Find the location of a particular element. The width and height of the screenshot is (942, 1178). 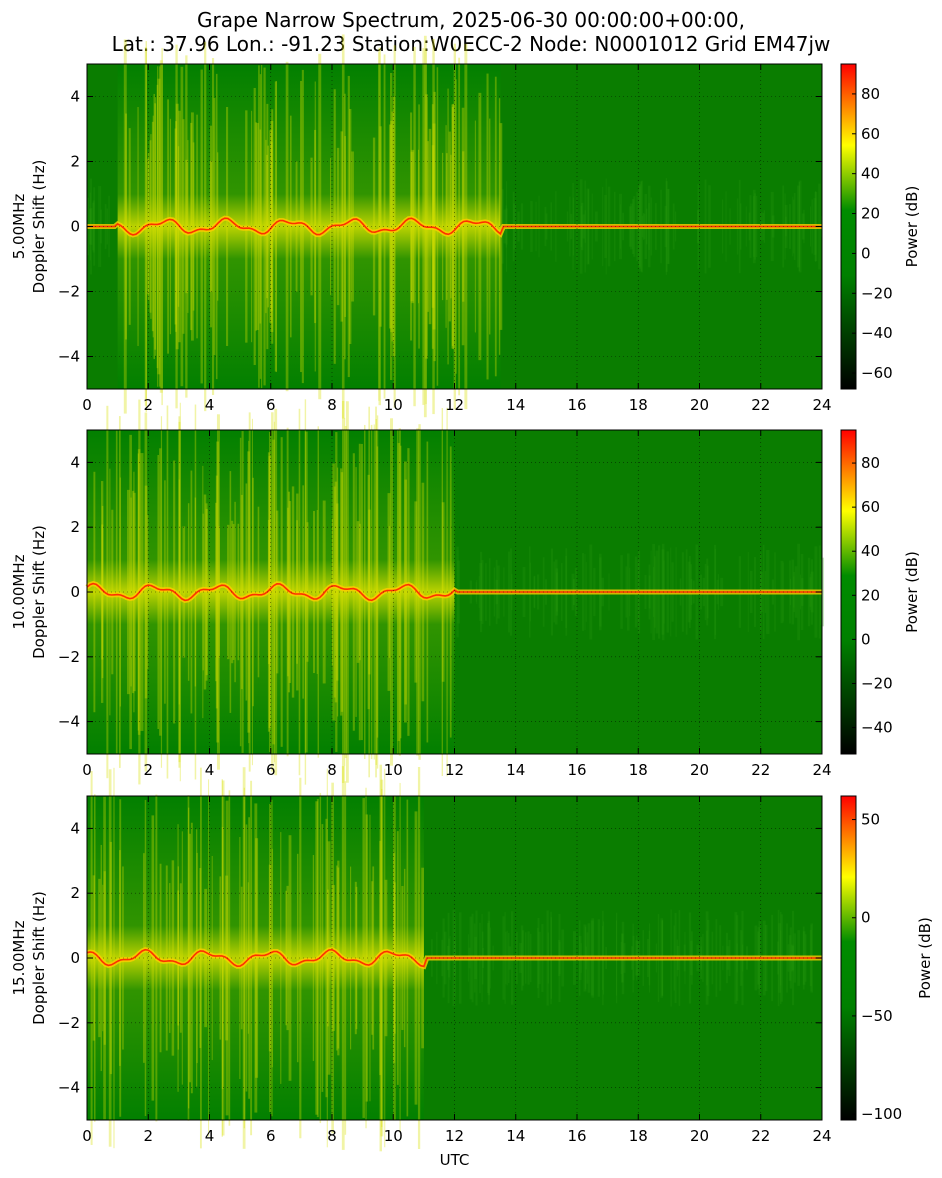

y-axis-label-freq: 15.00MHz is located at coordinates (19, 957).